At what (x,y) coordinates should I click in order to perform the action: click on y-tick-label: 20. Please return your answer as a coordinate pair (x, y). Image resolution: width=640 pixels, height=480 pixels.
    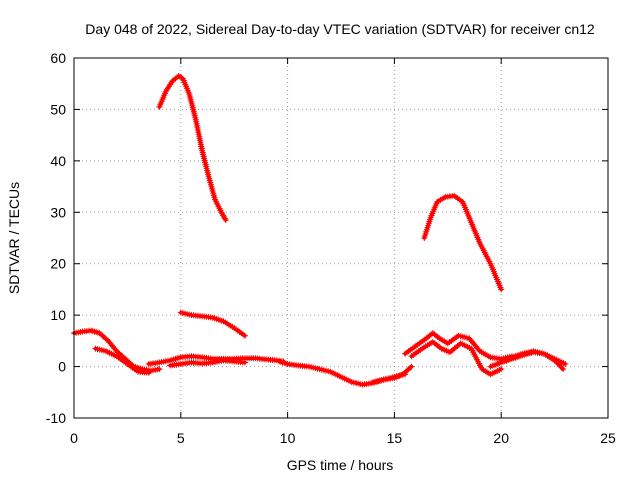
    Looking at the image, I should click on (58, 264).